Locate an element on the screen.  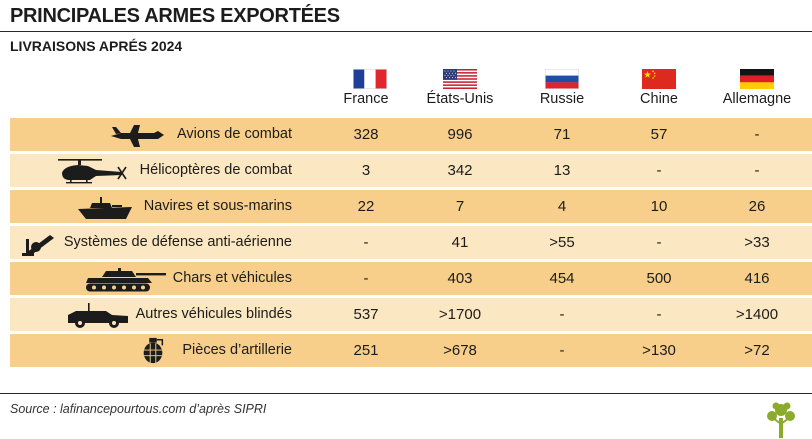
table-cell: 4 is located at coordinates (562, 206).